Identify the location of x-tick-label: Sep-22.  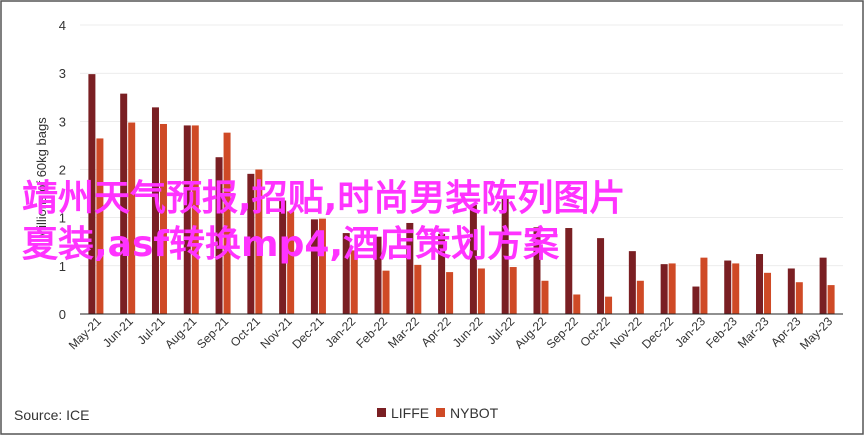
(562, 332).